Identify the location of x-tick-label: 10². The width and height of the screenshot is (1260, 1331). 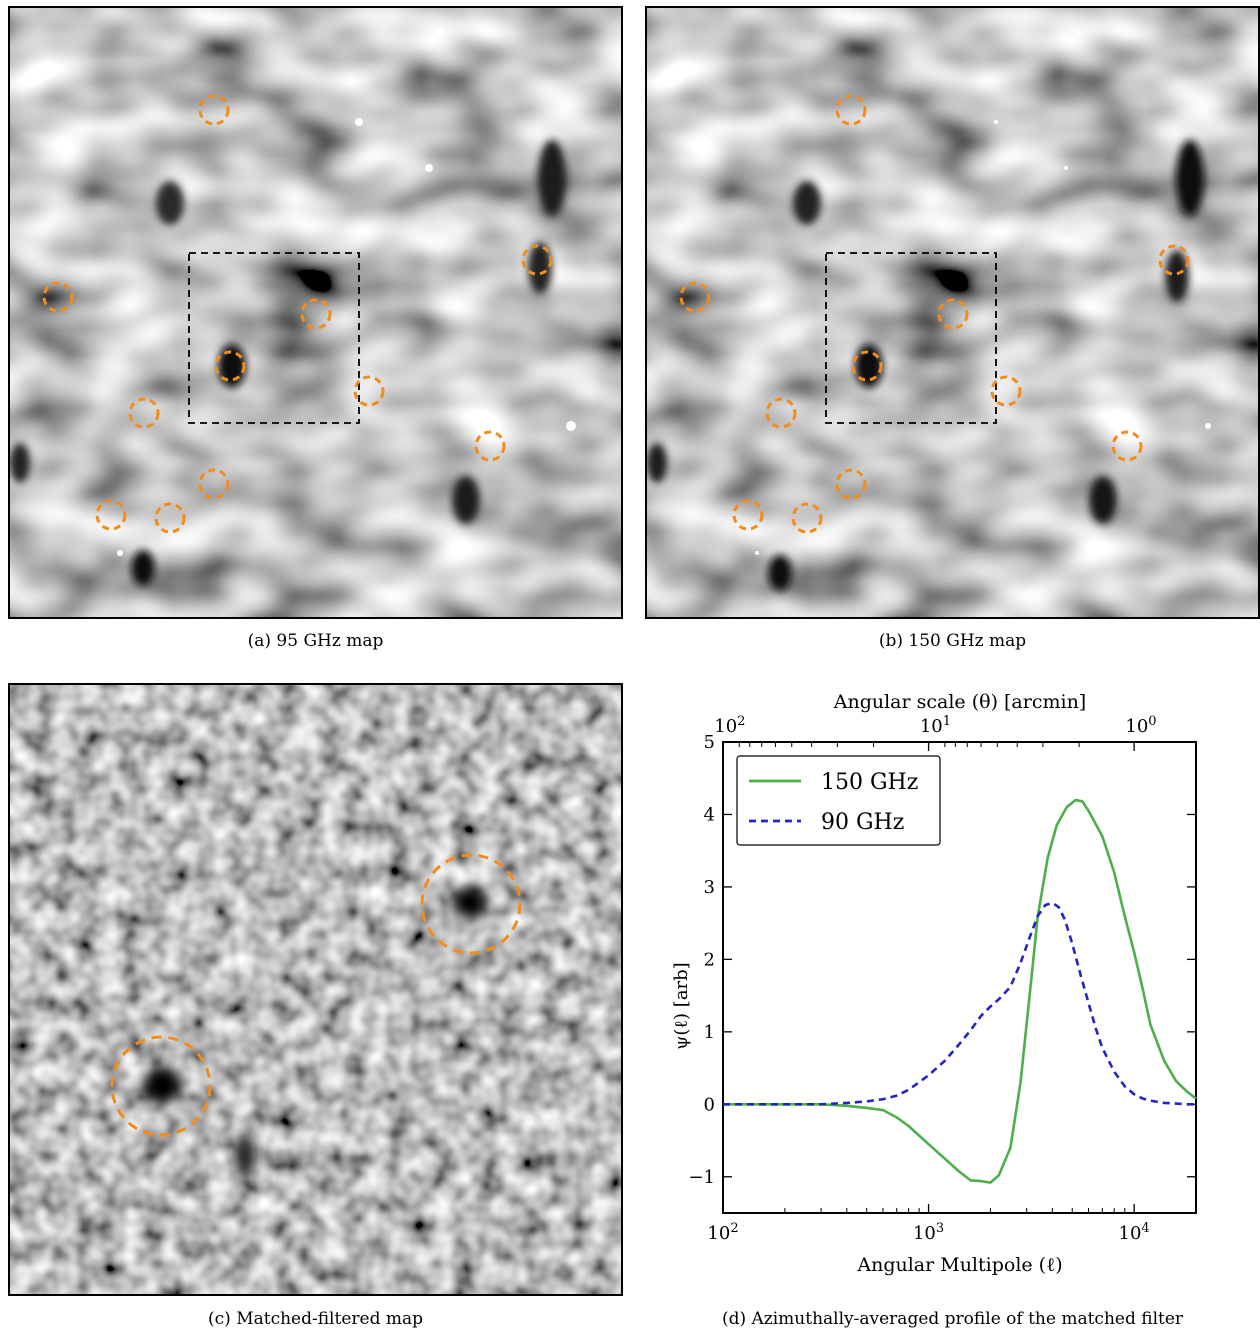
(722, 1232).